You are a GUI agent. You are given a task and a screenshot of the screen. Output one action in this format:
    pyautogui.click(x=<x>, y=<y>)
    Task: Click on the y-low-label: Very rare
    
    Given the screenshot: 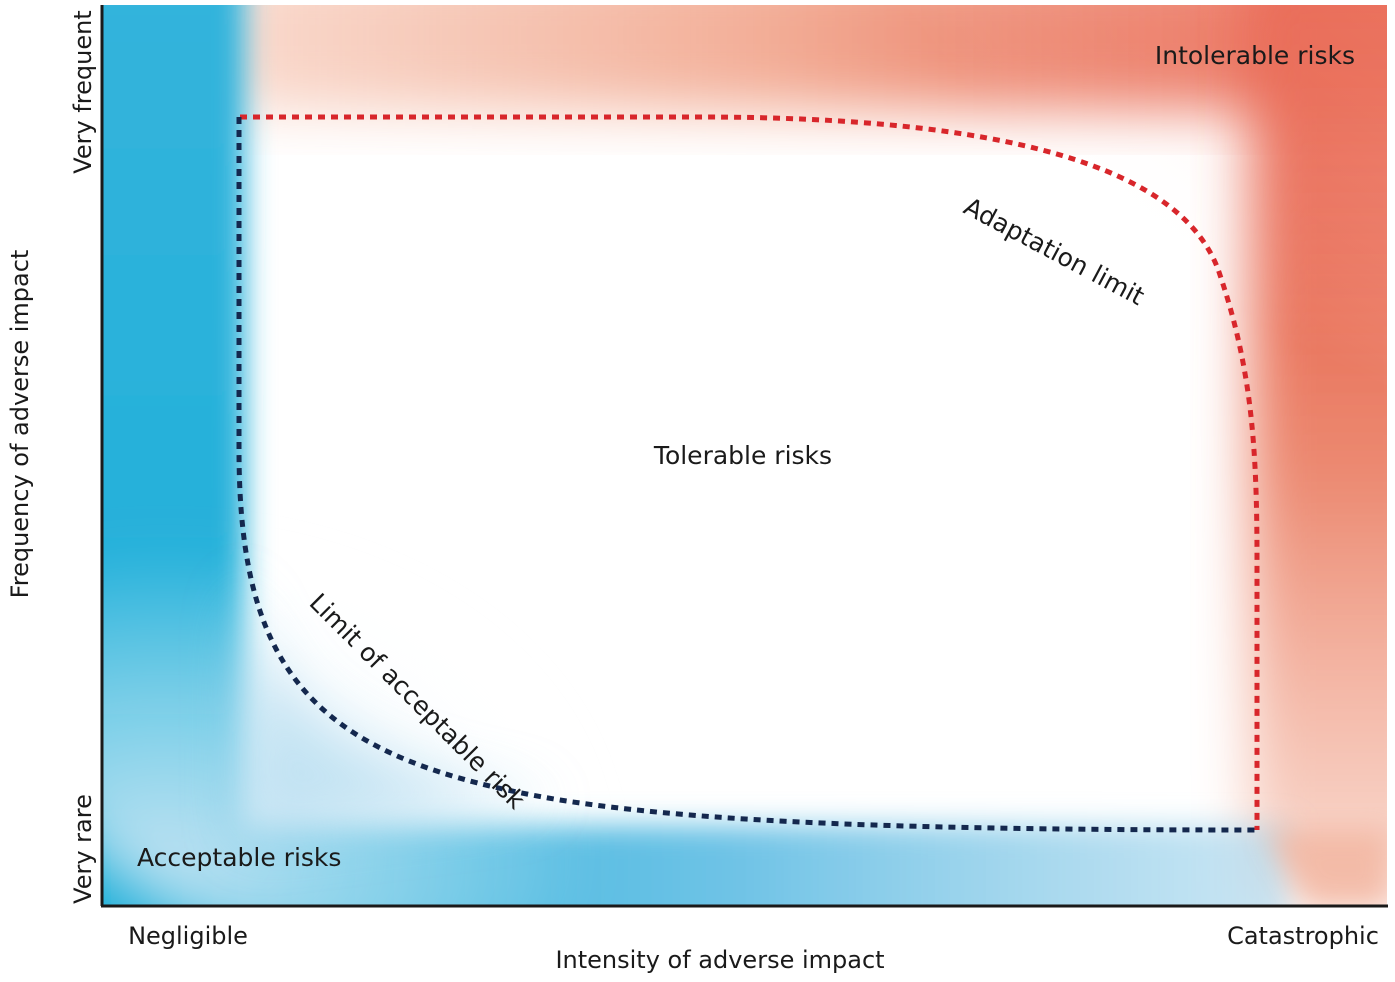 What is the action you would take?
    pyautogui.click(x=83, y=849)
    